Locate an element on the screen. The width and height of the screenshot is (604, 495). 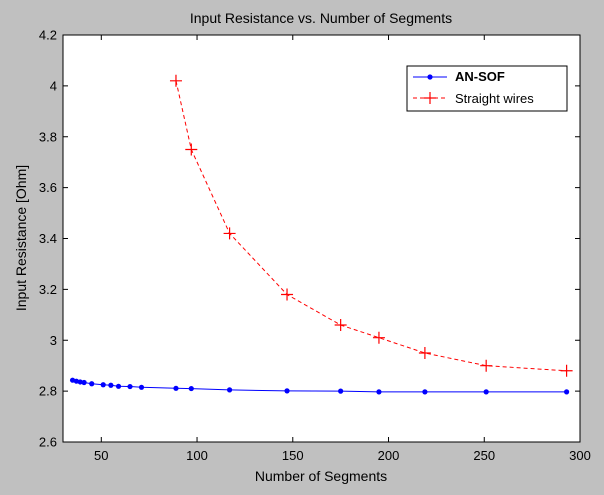
y-tick-label: 3.8 is located at coordinates (48, 136).